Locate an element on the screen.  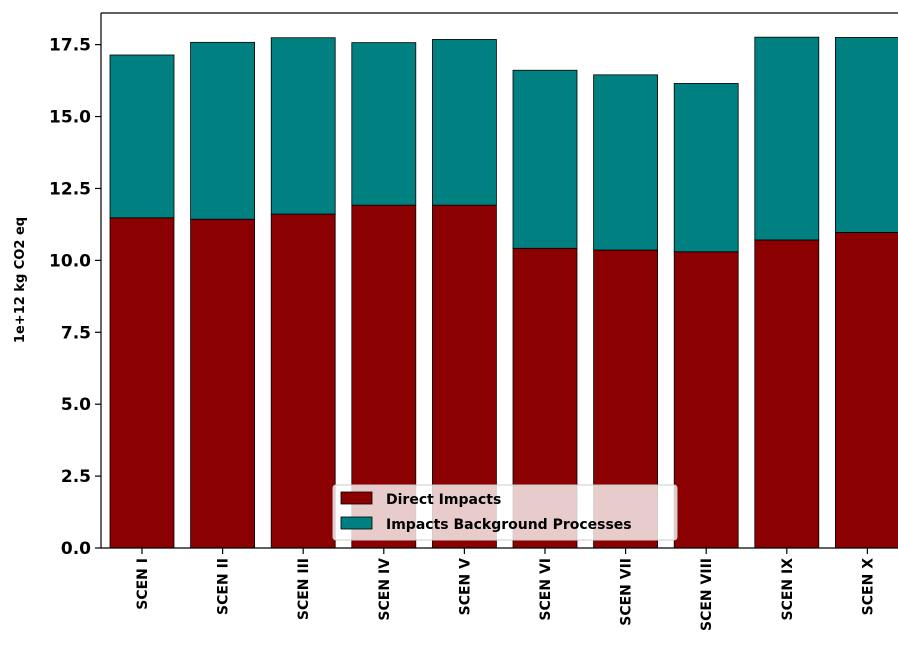
x-tick-label: SCEN IX is located at coordinates (788, 589).